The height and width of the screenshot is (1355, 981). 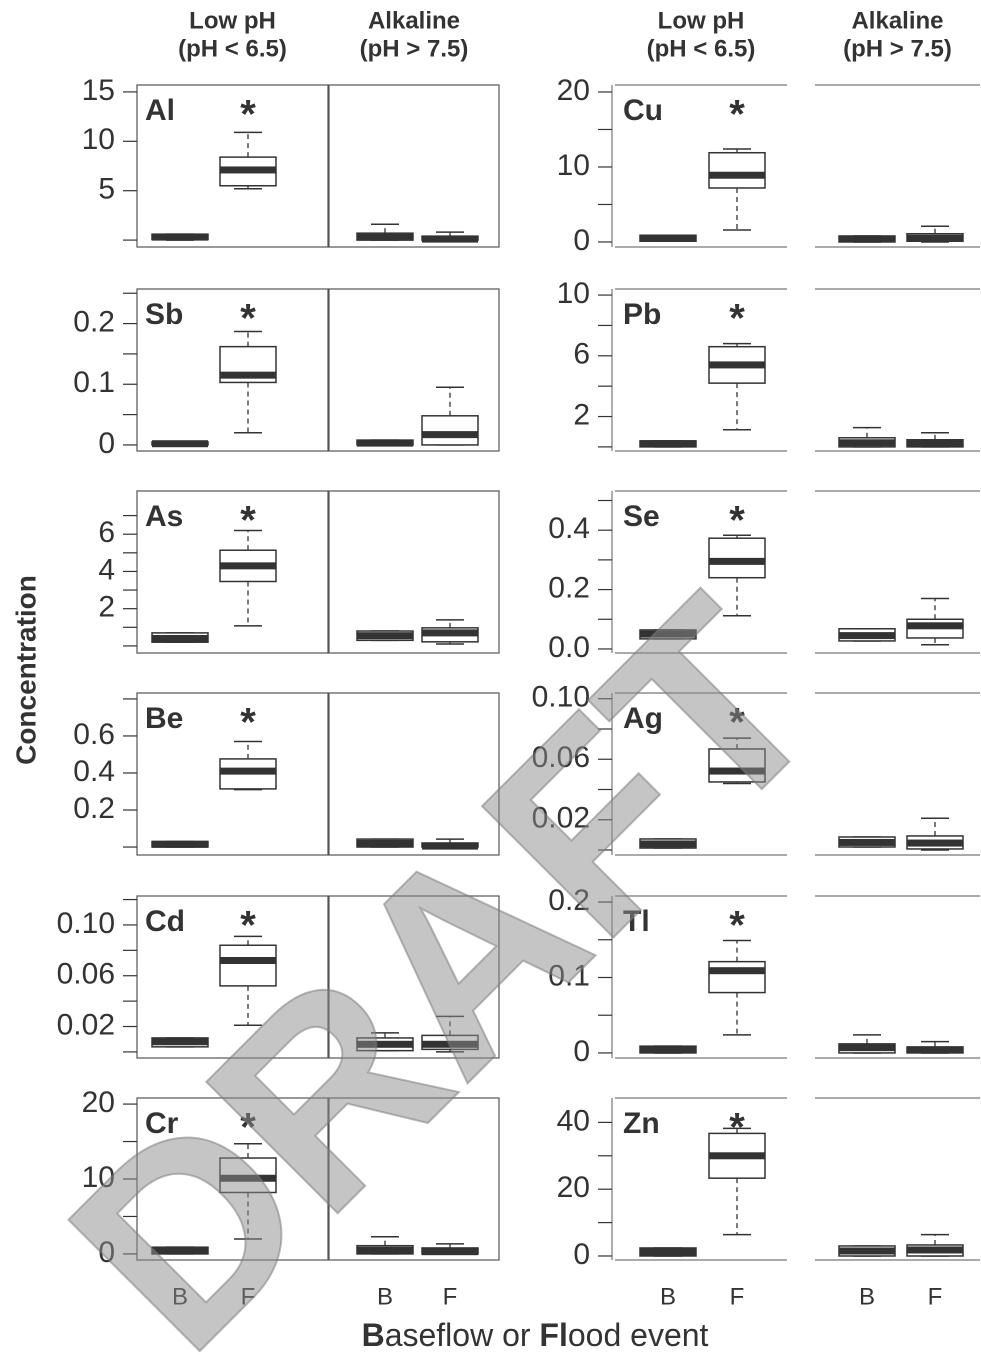 What do you see at coordinates (638, 1335) in the screenshot?
I see `x-axis-title-part: ood event` at bounding box center [638, 1335].